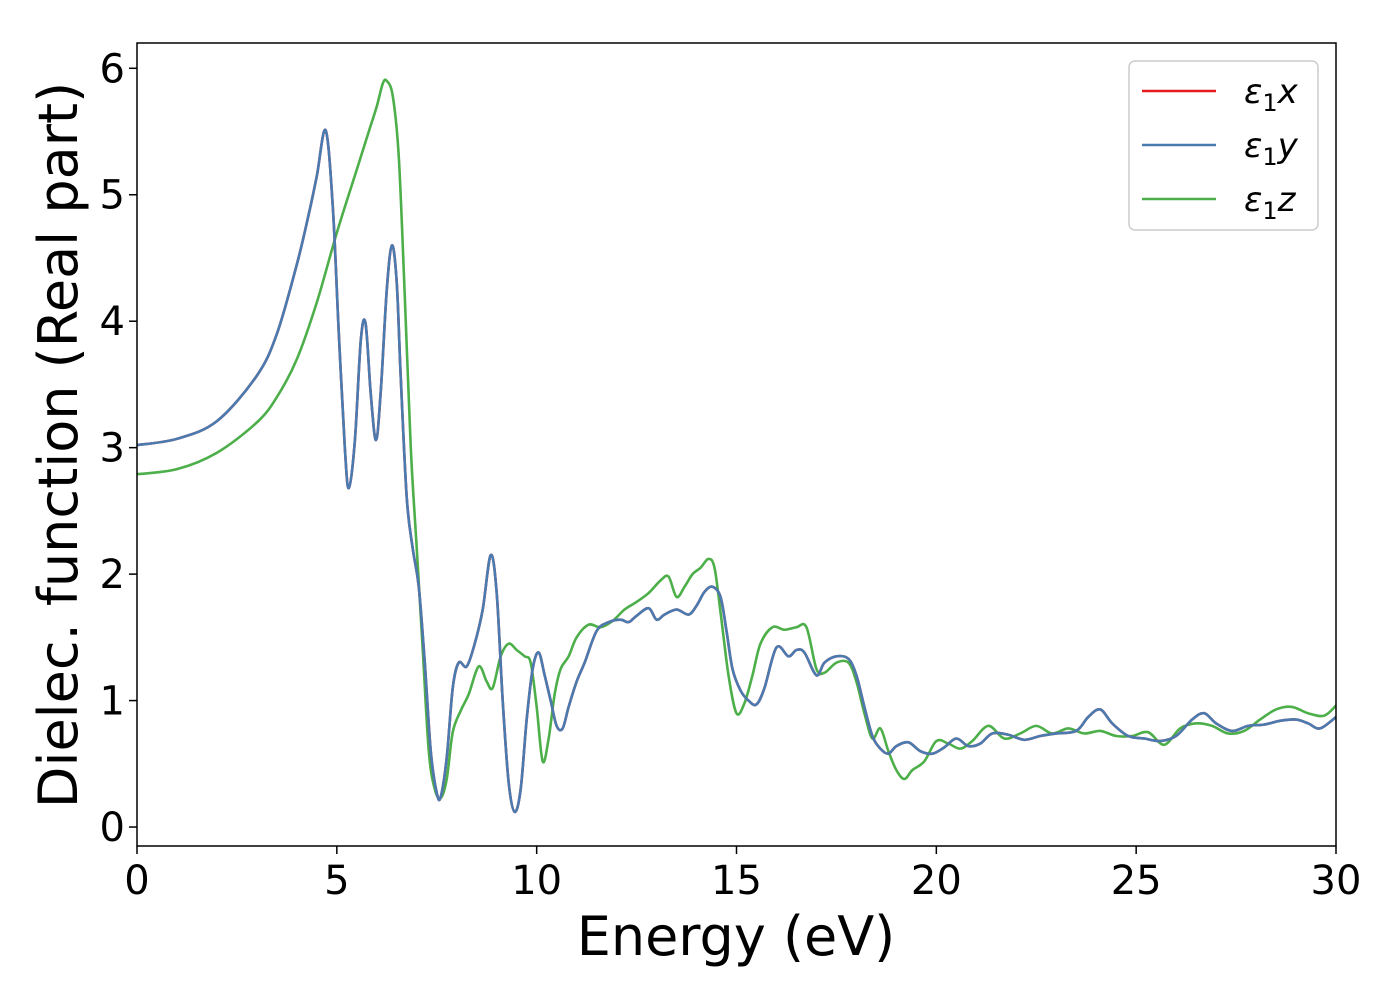 This screenshot has height=1000, width=1400. I want to click on x-axis-title: Energy (eV), so click(736, 936).